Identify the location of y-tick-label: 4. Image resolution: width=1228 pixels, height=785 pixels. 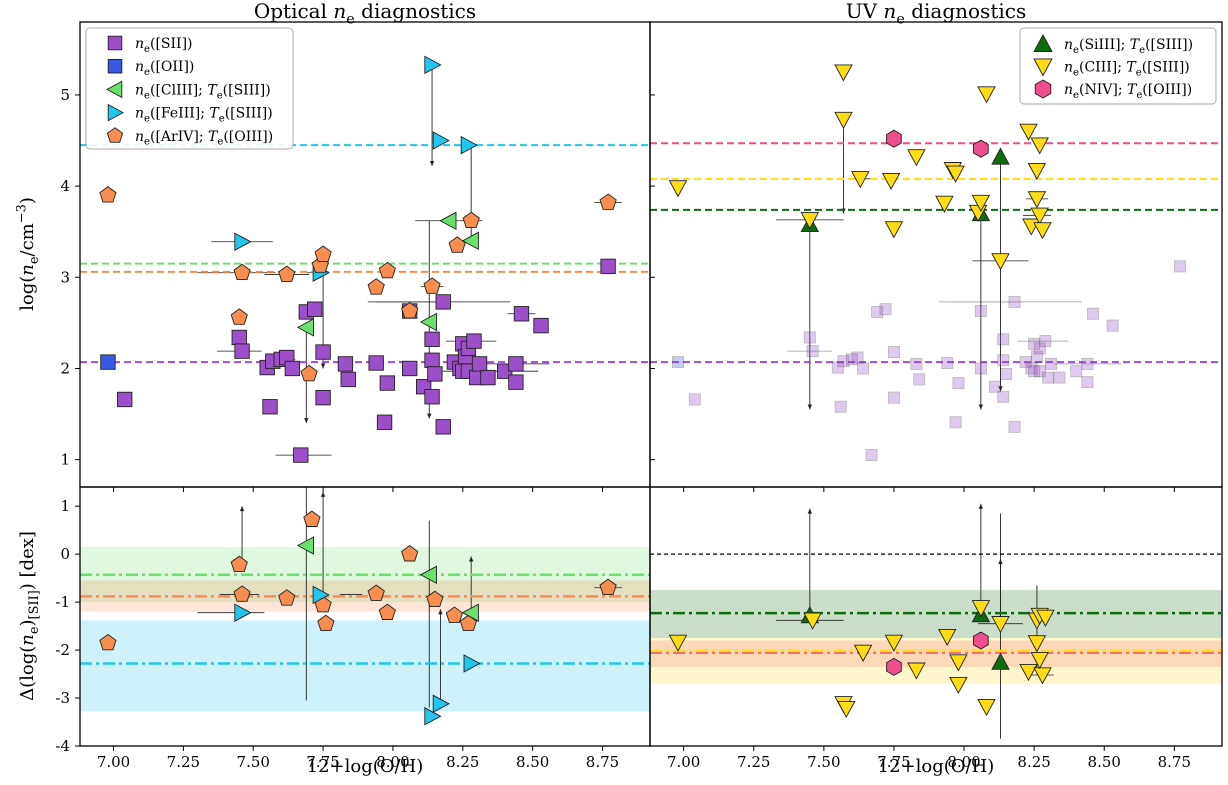
(65, 186).